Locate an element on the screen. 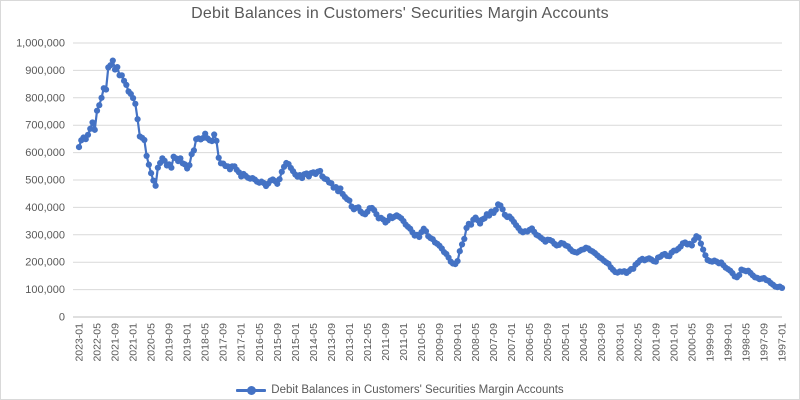  y-axis-tick-label: 700,000 is located at coordinates (45, 126).